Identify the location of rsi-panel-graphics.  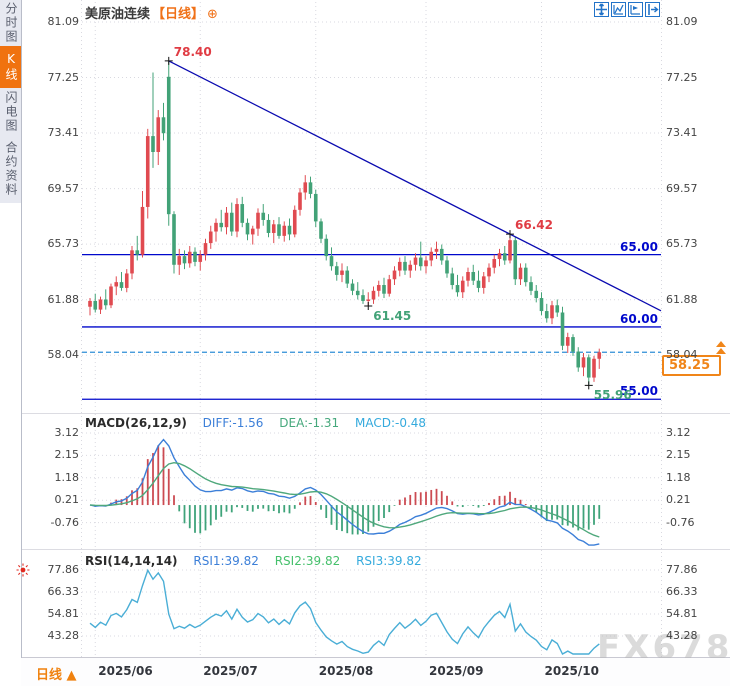
(344, 611).